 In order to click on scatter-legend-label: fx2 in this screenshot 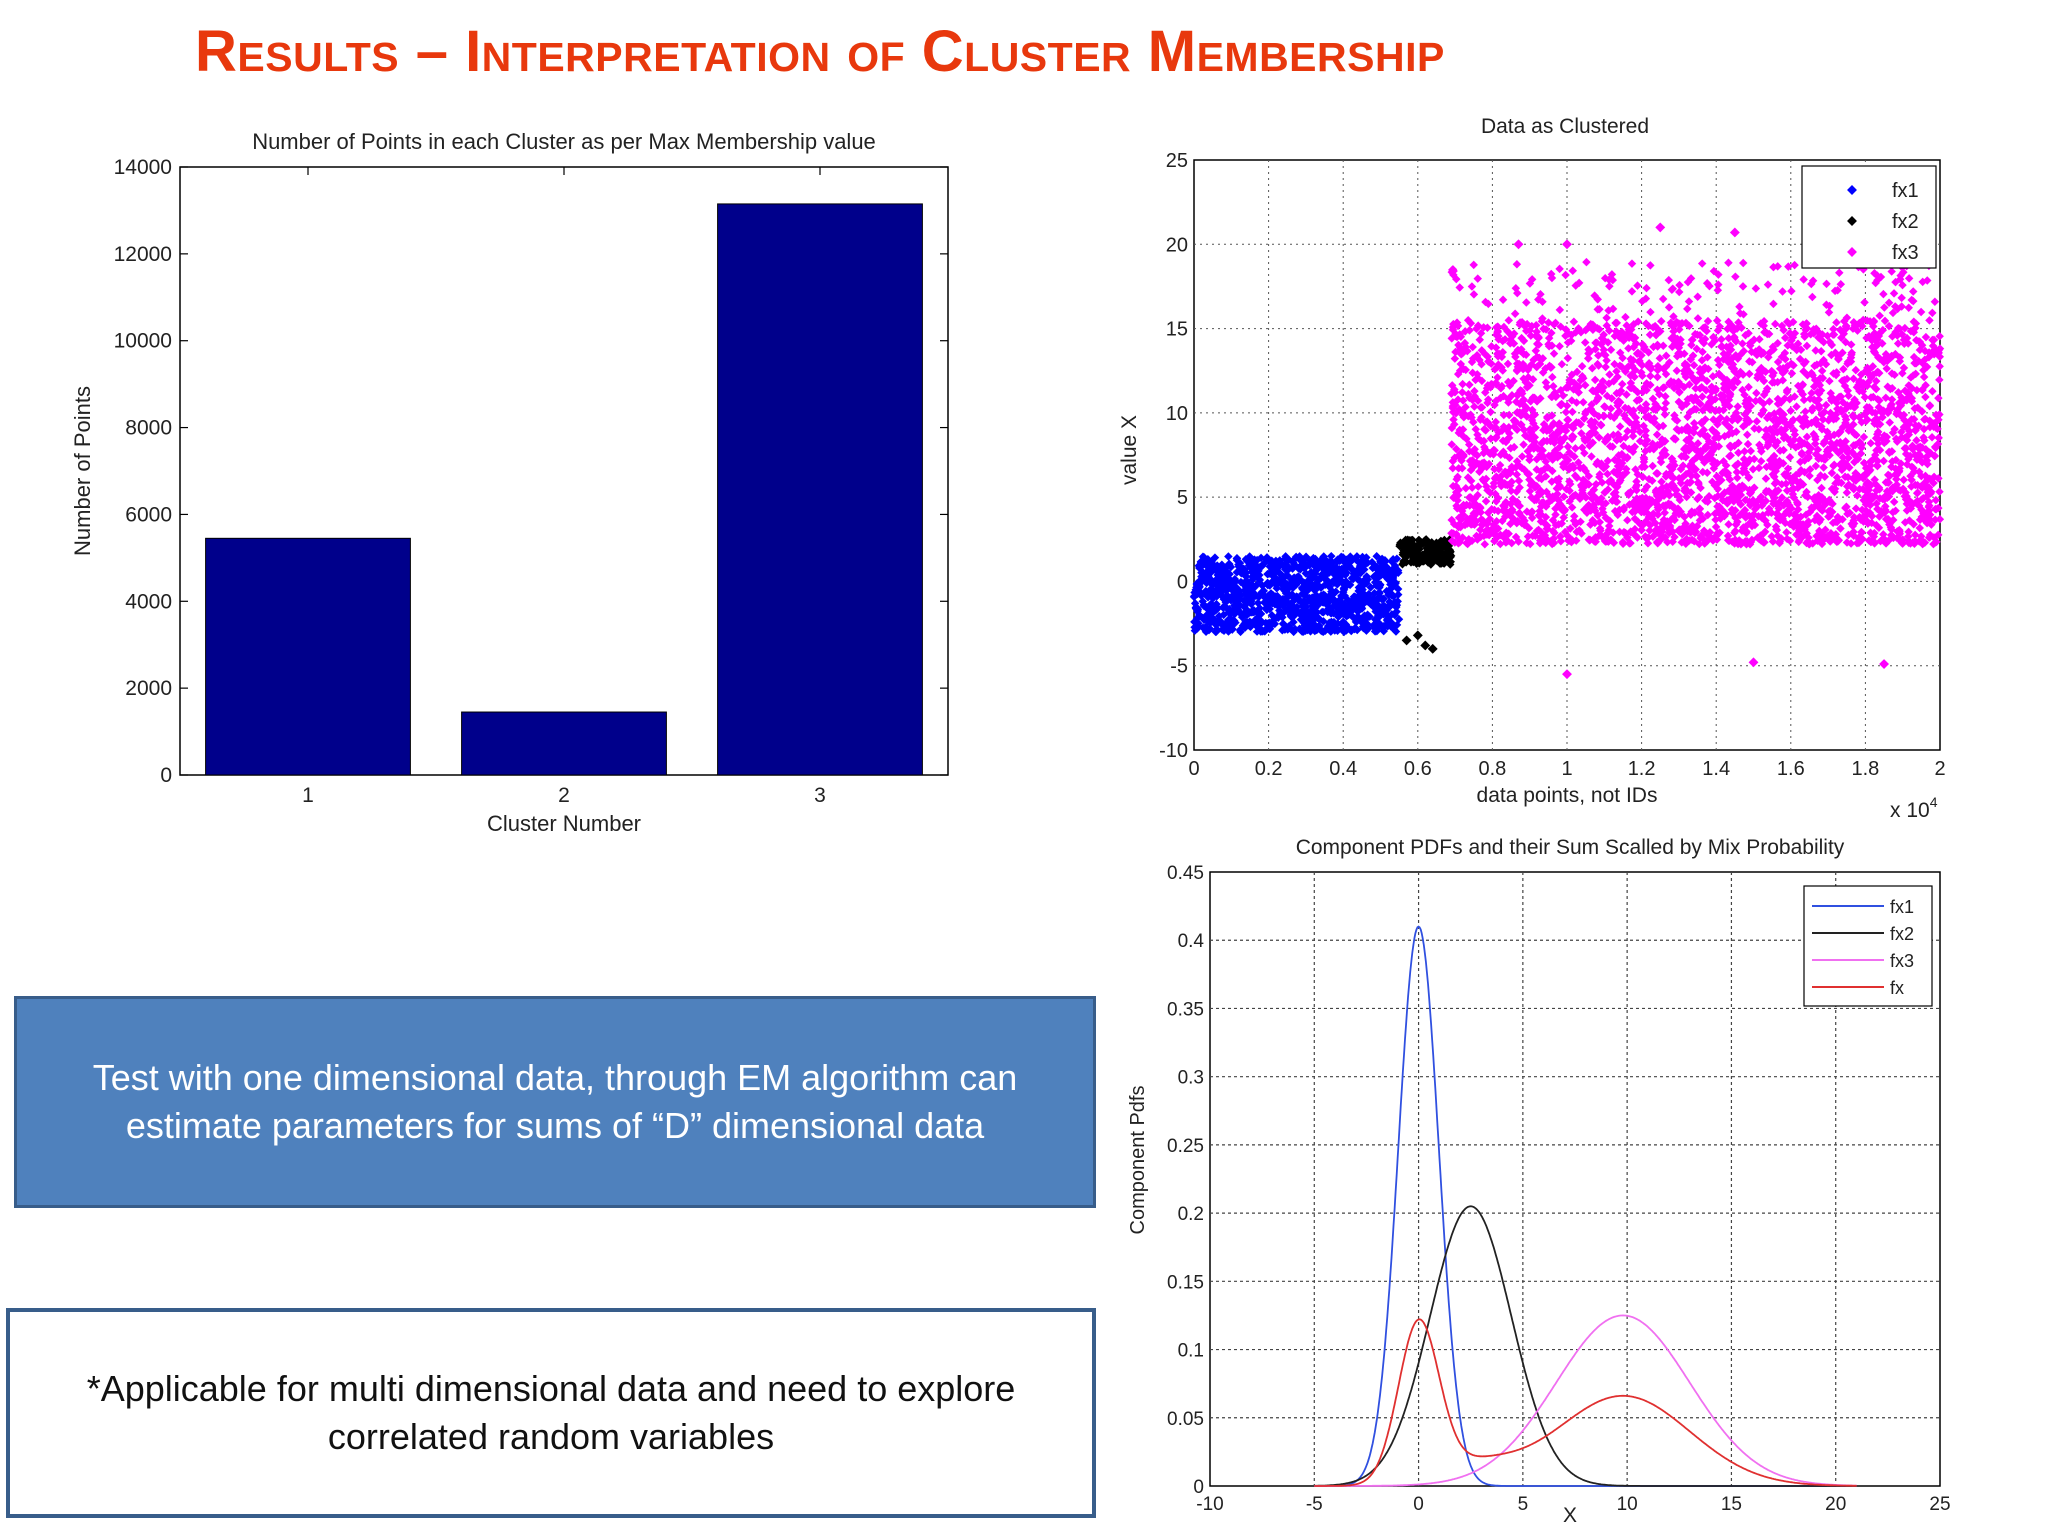, I will do `click(1905, 222)`.